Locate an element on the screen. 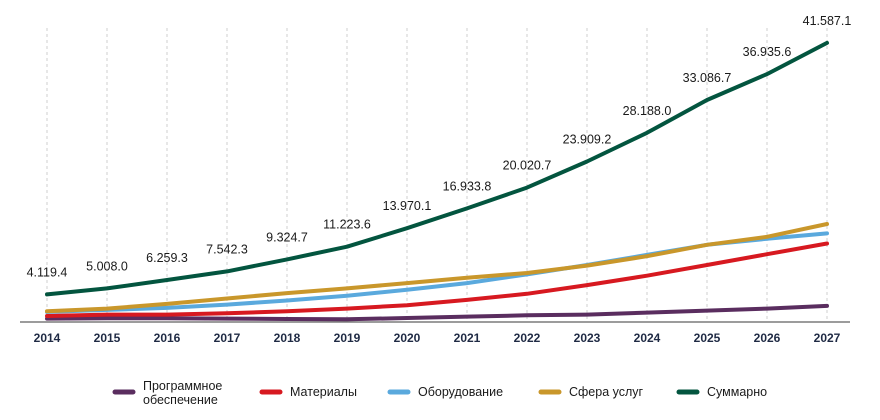 This screenshot has width=880, height=420. x-tick-label: 2027 is located at coordinates (827, 338).